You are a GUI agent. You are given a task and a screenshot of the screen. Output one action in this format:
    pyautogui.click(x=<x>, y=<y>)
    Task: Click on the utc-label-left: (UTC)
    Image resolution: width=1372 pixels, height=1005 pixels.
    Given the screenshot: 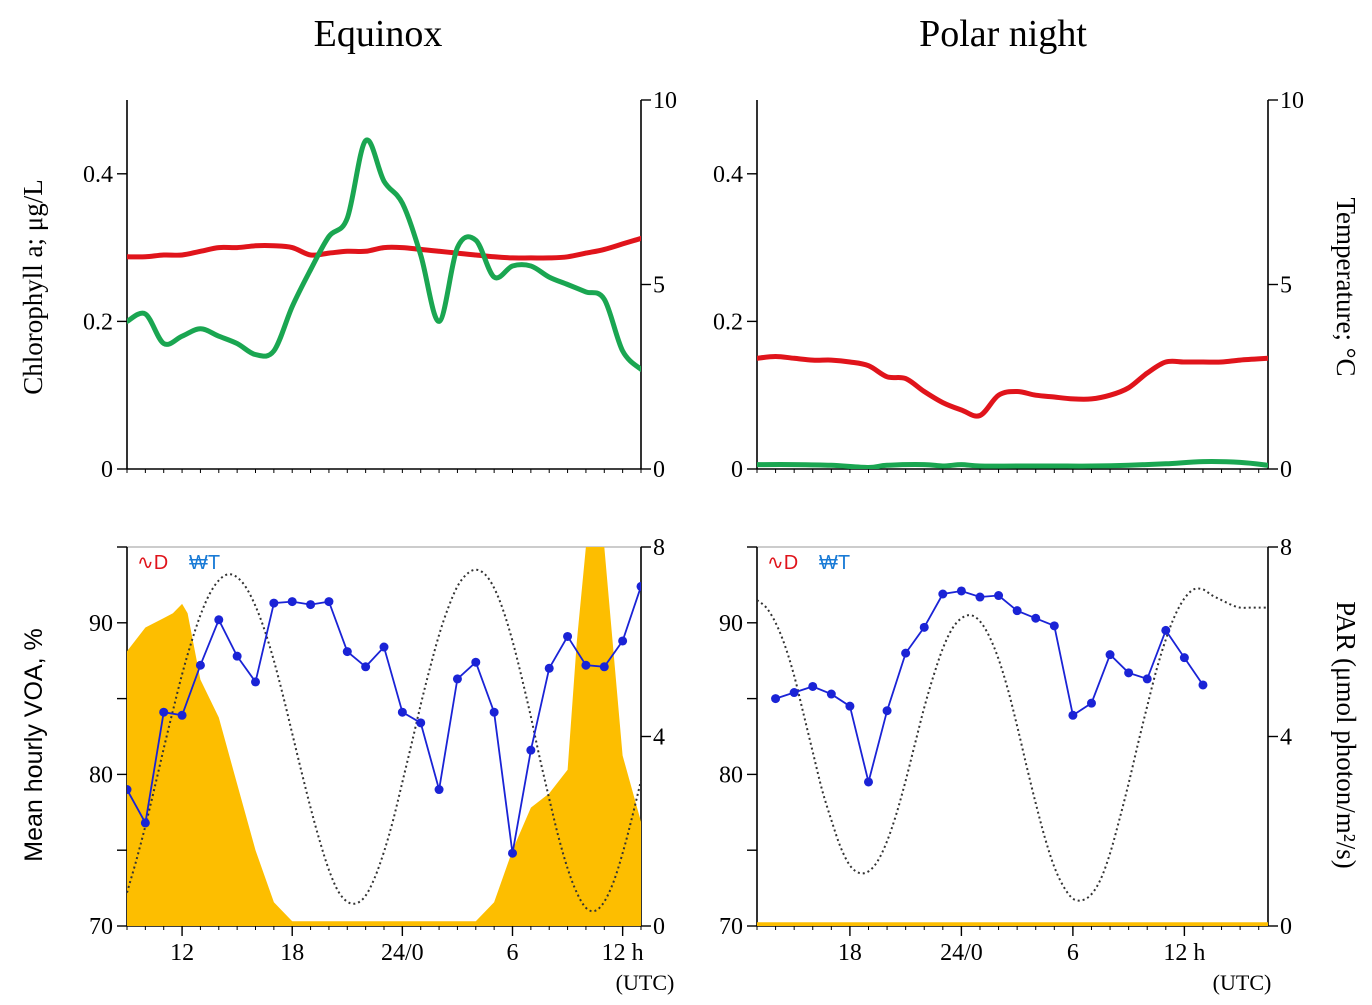 What is the action you would take?
    pyautogui.click(x=645, y=982)
    